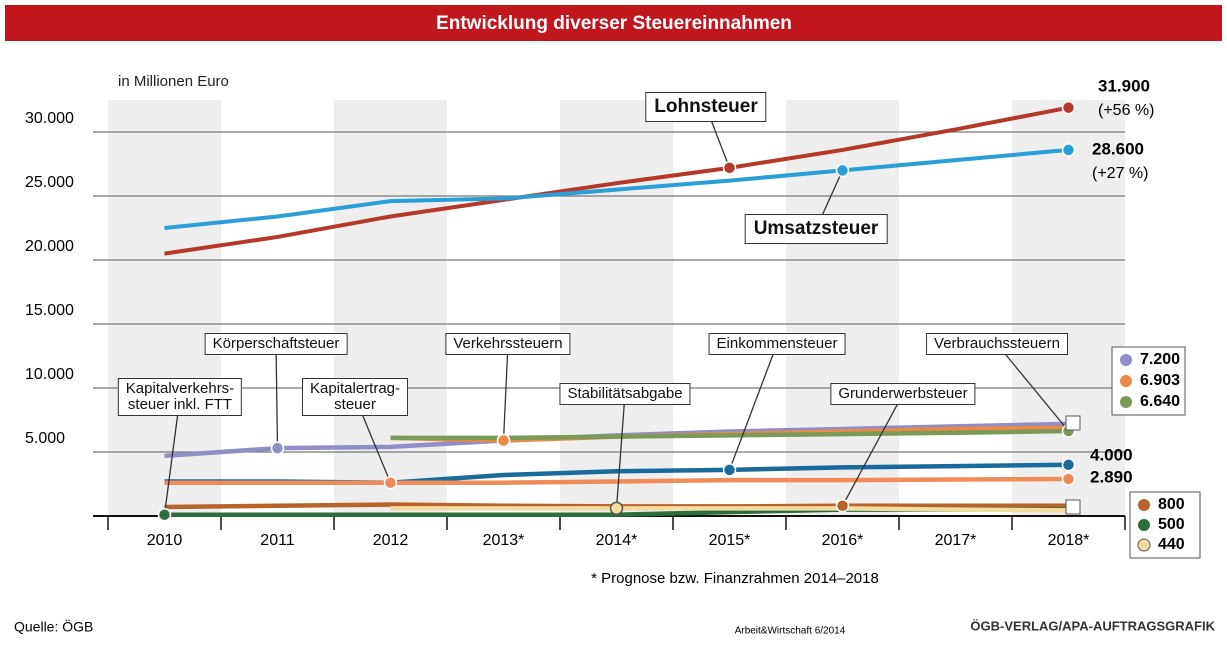  I want to click on chart-title: Entwicklung diverser Steuereinnahmen, so click(614, 23).